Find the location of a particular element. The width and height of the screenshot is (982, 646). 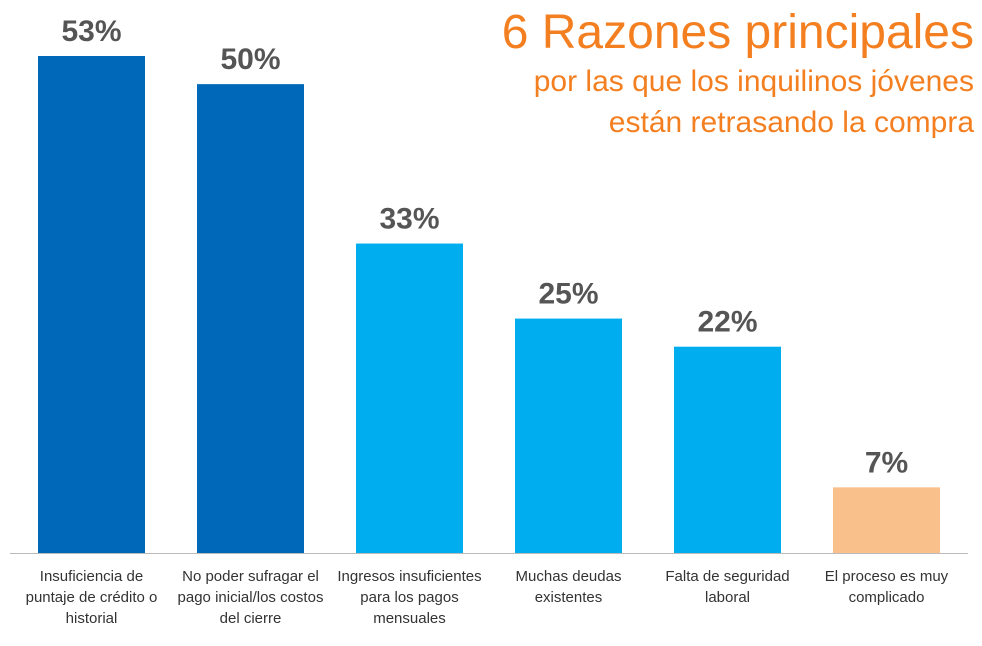

chart-subtitle: por las que los inquilinos jóvenes is located at coordinates (753, 81).